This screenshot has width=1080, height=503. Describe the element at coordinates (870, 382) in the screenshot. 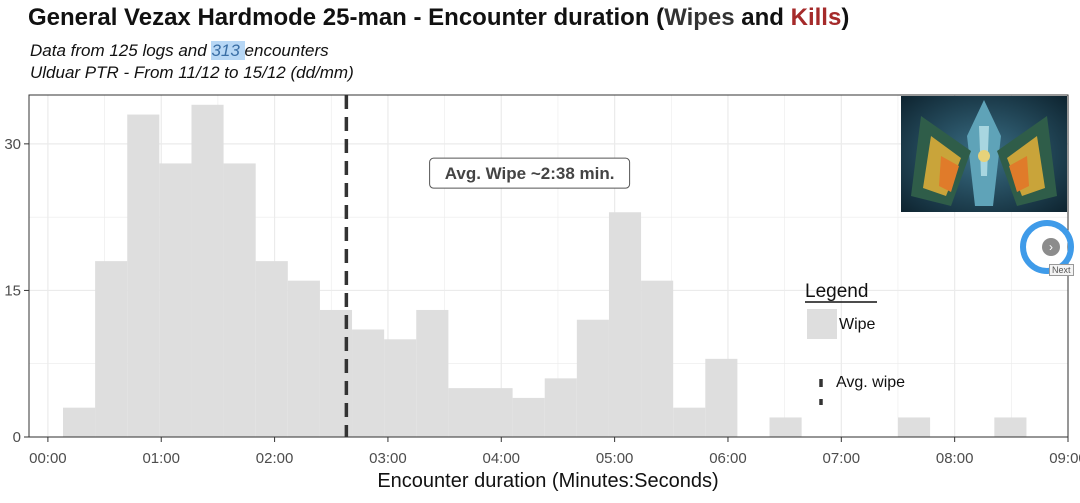

I see `legend-label: Avg. wipe` at that location.